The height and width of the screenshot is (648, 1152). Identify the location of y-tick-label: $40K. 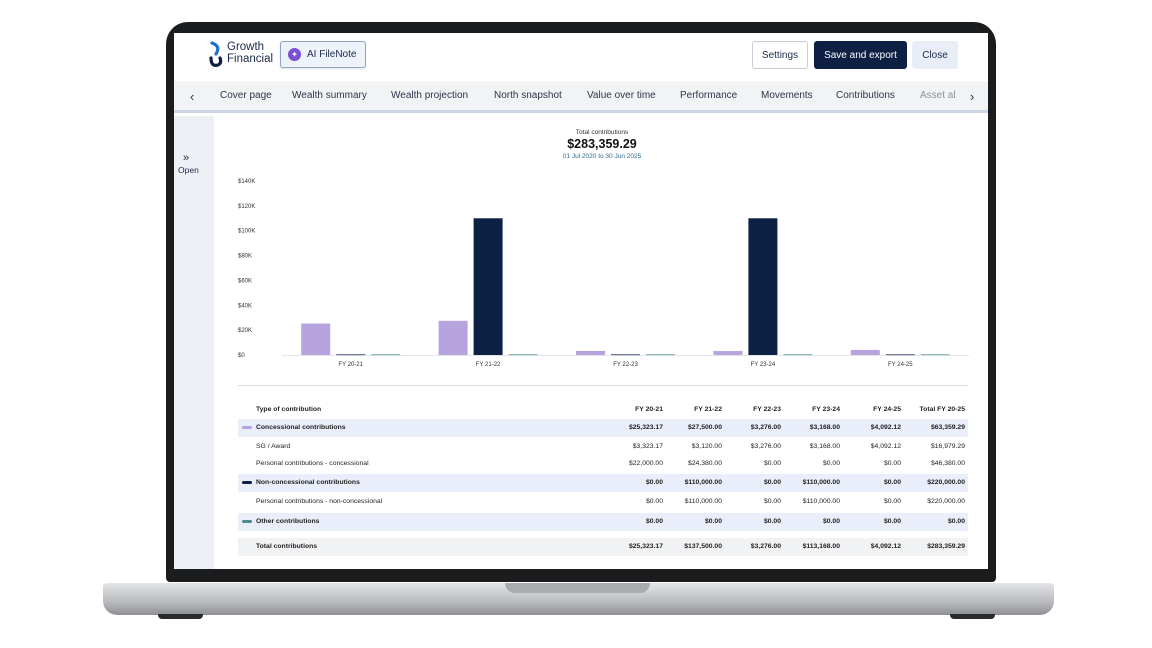
(245, 306).